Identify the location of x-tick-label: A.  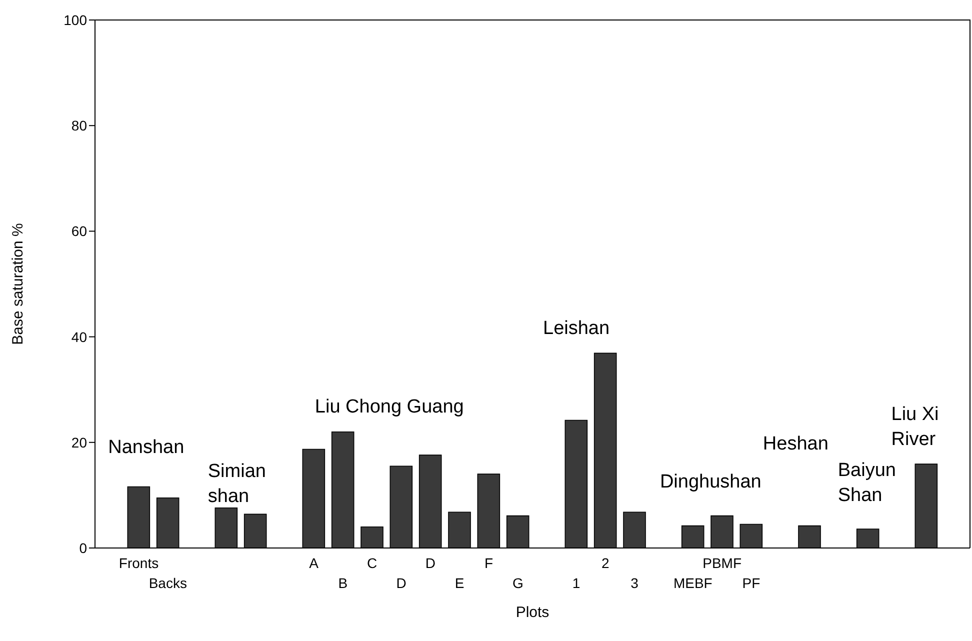
(314, 563).